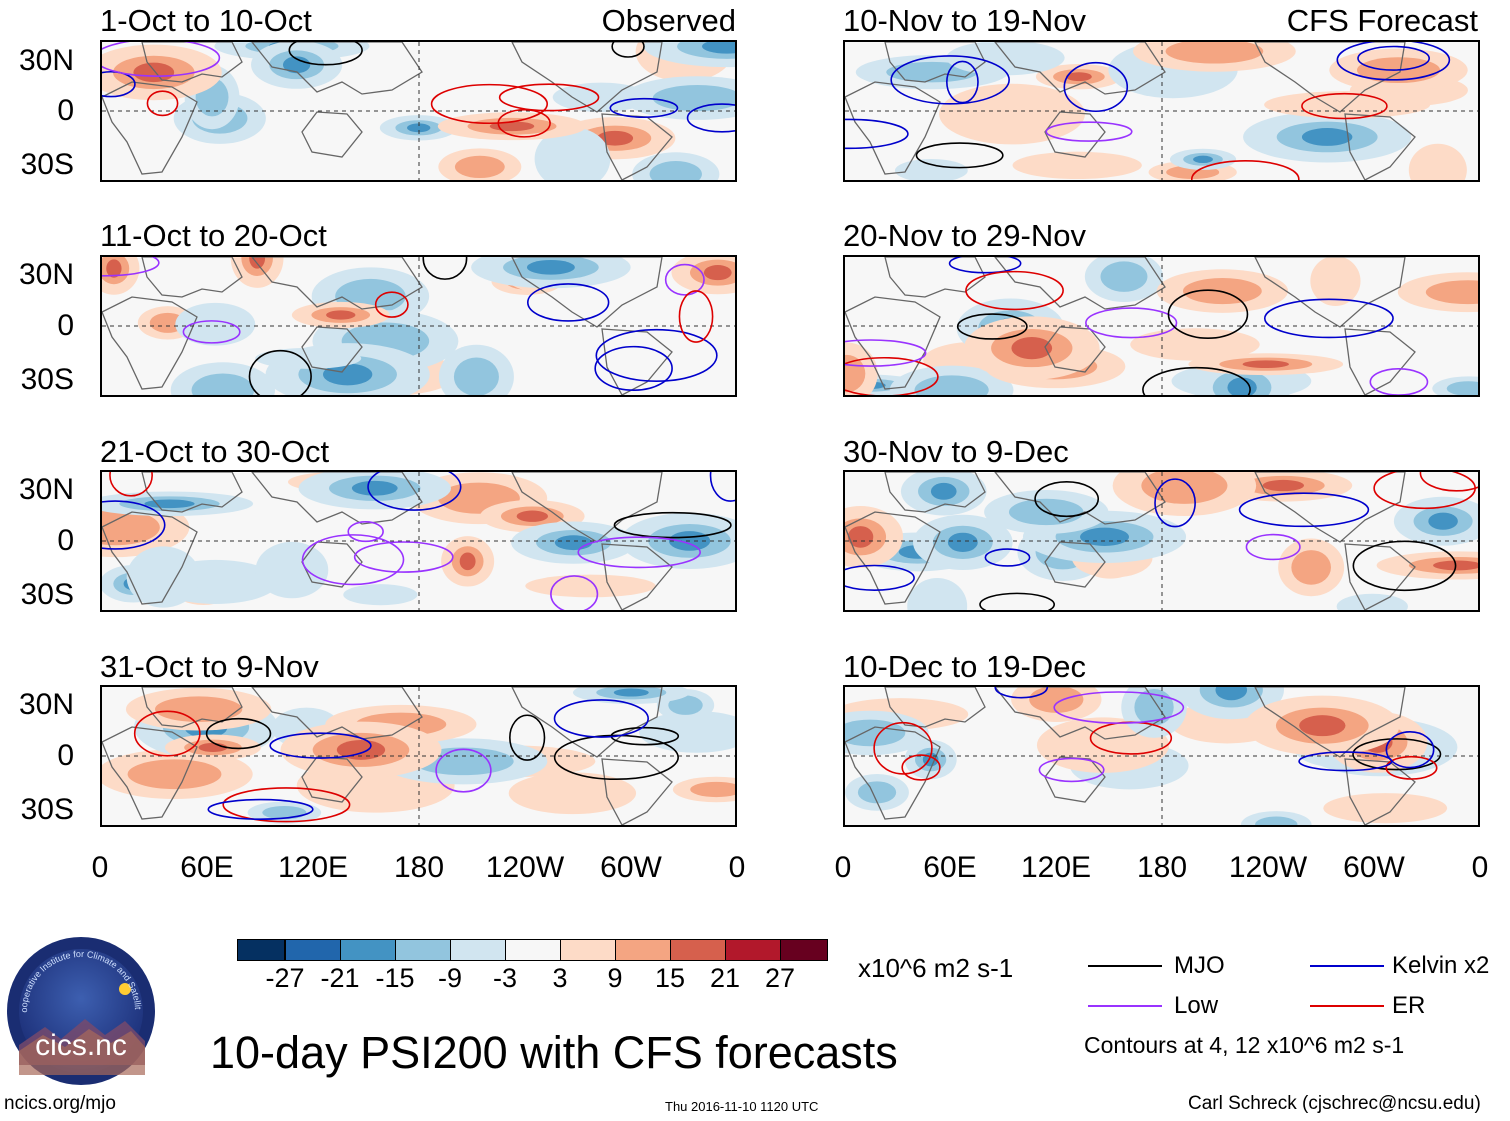  I want to click on colorbar-tick-label: 15, so click(670, 978).